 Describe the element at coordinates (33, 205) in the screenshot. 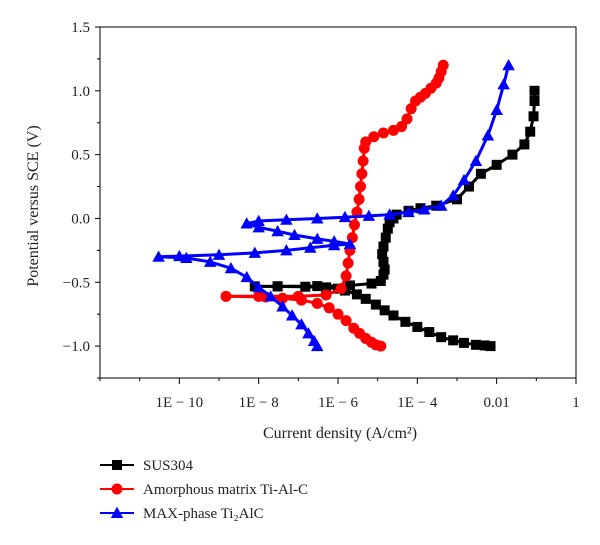

I see `y-axis-label: Potential versus SCE (V)` at that location.